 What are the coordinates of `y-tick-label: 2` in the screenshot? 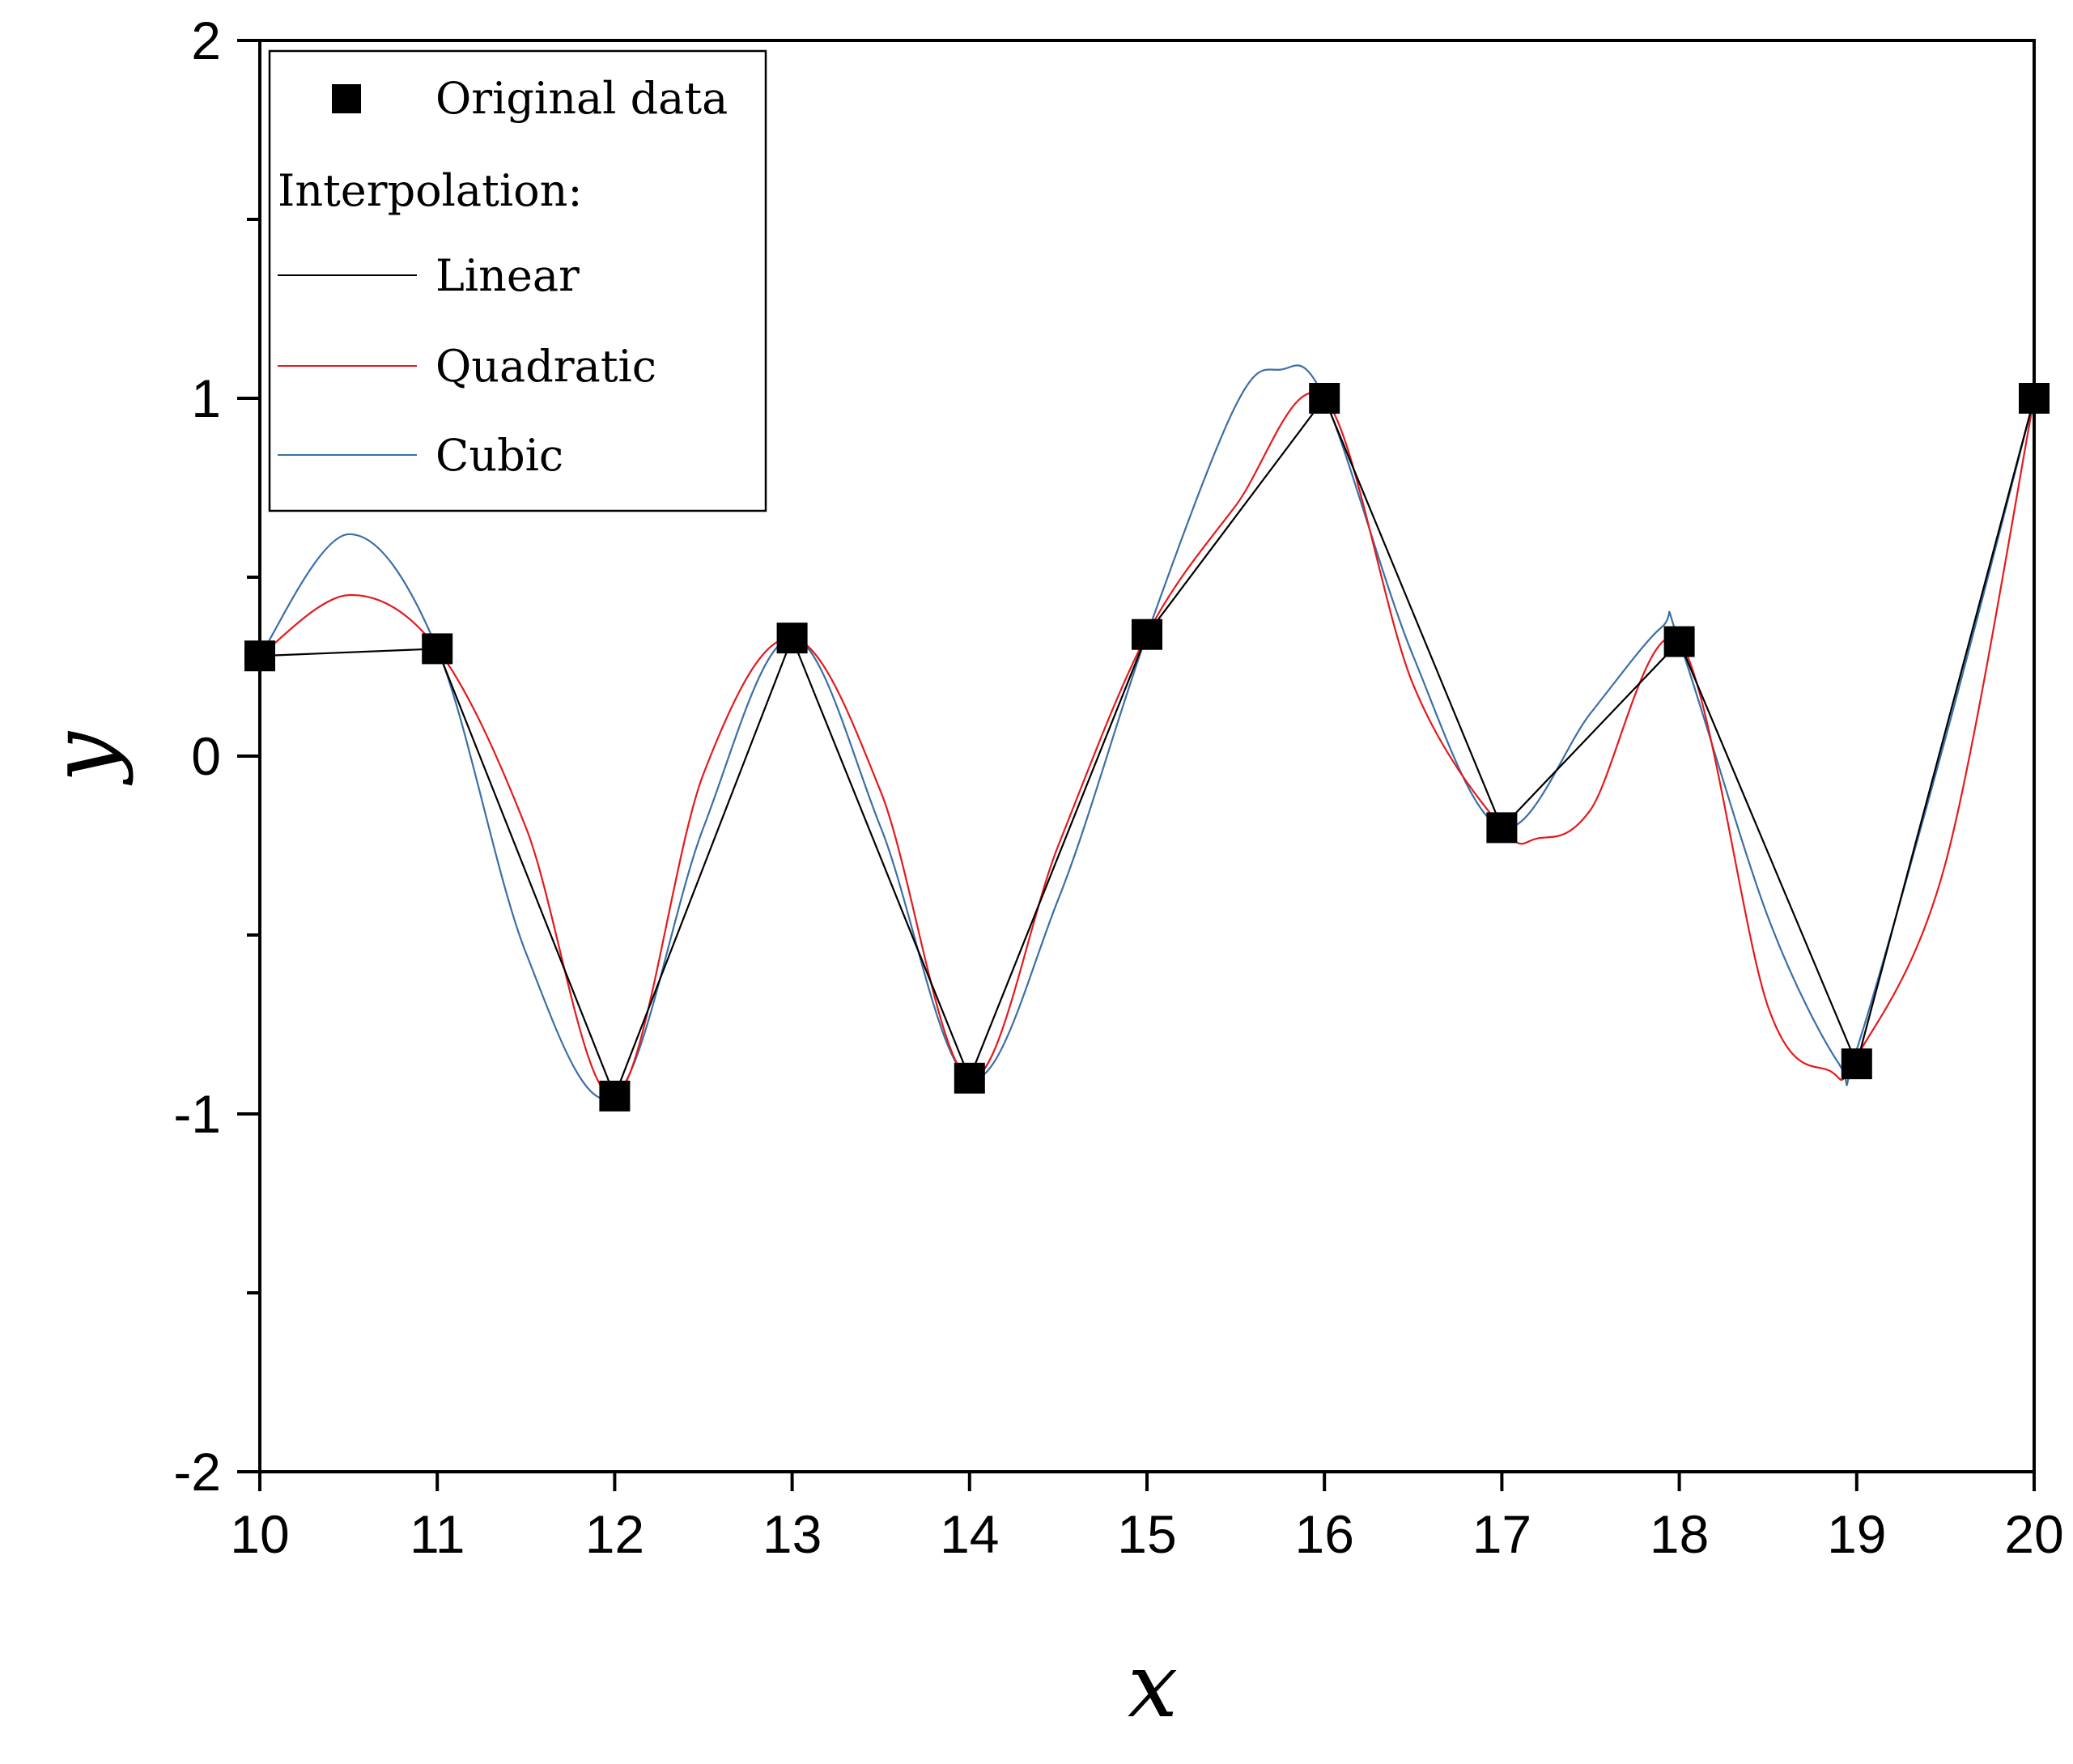 It's located at (206, 40).